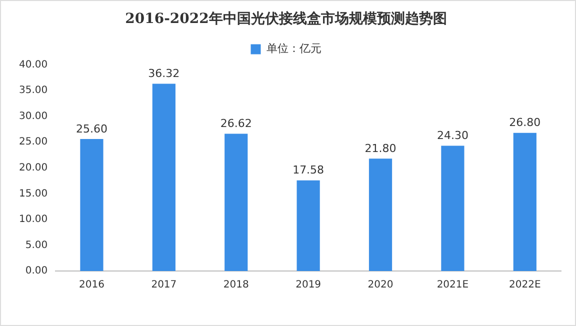 The height and width of the screenshot is (326, 576). What do you see at coordinates (36, 245) in the screenshot?
I see `y-tick-label: 5.00` at bounding box center [36, 245].